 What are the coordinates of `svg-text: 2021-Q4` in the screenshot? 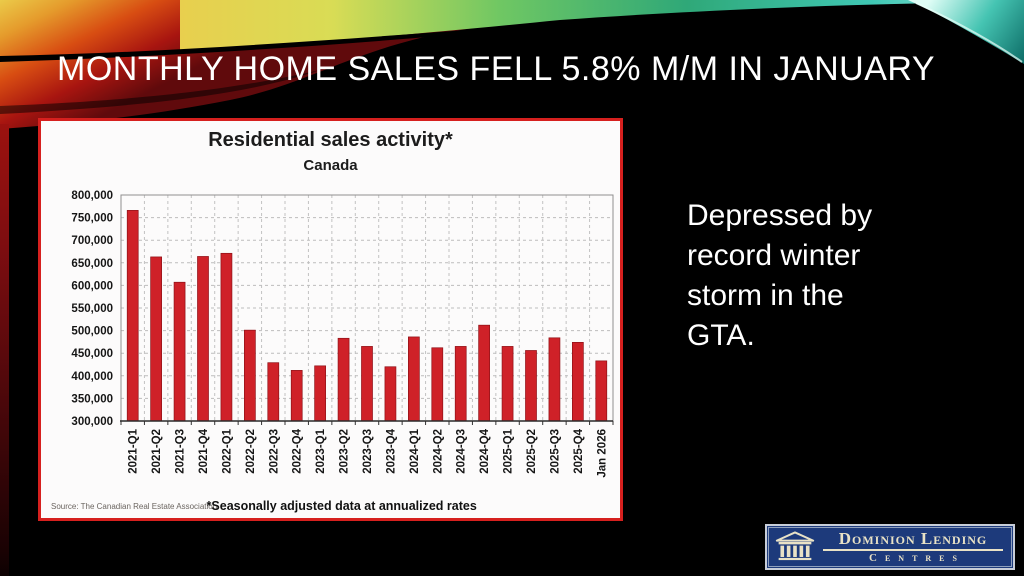 It's located at (204, 450).